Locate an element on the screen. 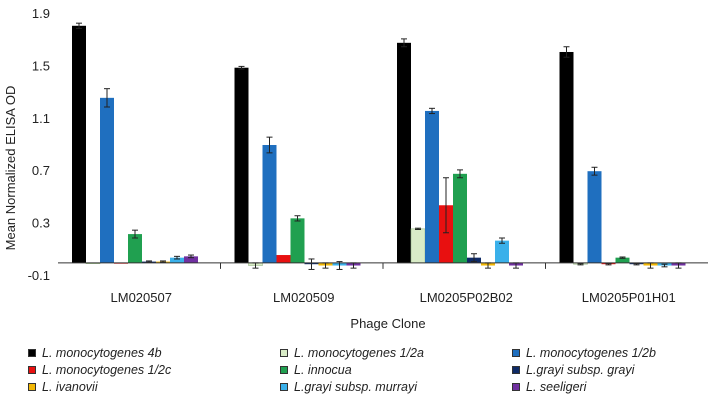 This screenshot has height=408, width=719. legend-label-species: monocytogenes 1/2b is located at coordinates (596, 353).